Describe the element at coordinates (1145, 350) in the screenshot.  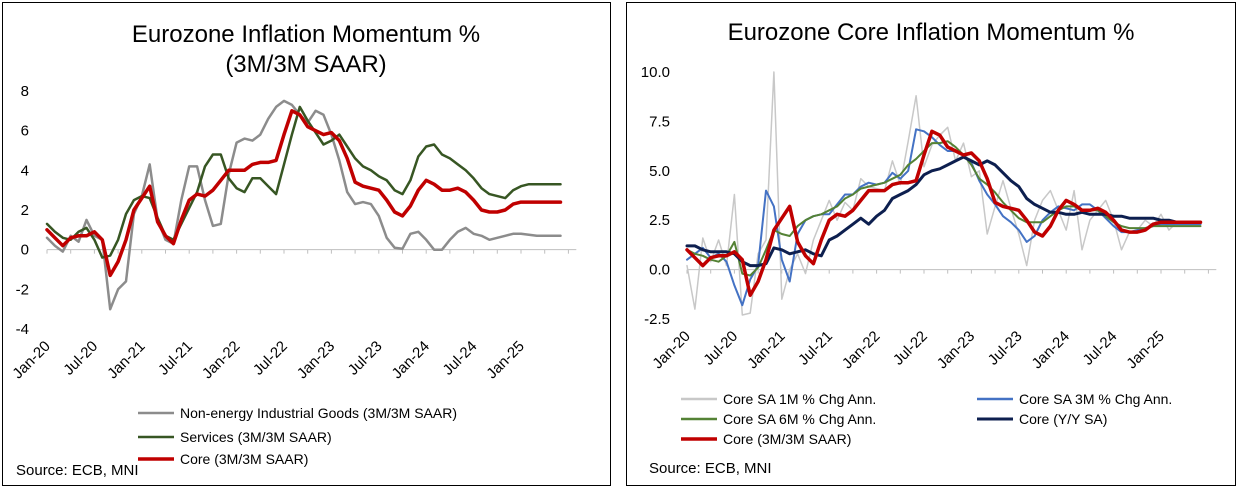
I see `right-x-tick-label: Jan-25` at that location.